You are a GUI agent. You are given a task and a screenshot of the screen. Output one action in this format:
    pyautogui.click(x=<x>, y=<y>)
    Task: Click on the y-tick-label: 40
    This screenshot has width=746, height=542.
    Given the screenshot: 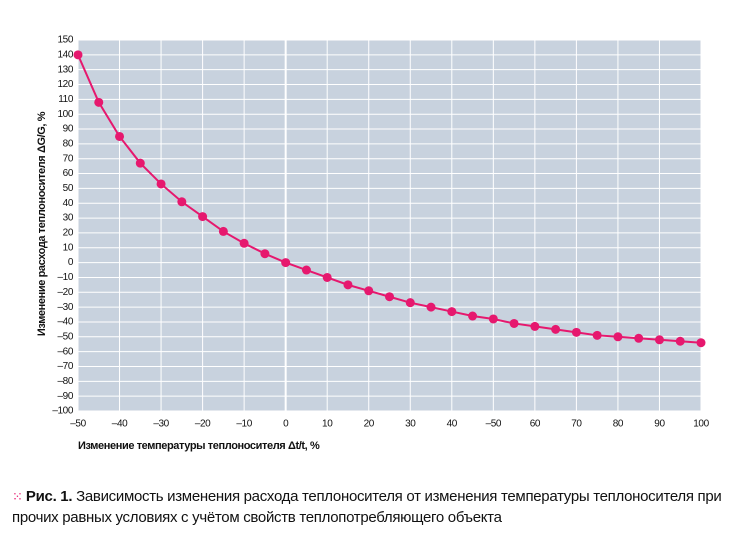 What is the action you would take?
    pyautogui.click(x=68, y=203)
    